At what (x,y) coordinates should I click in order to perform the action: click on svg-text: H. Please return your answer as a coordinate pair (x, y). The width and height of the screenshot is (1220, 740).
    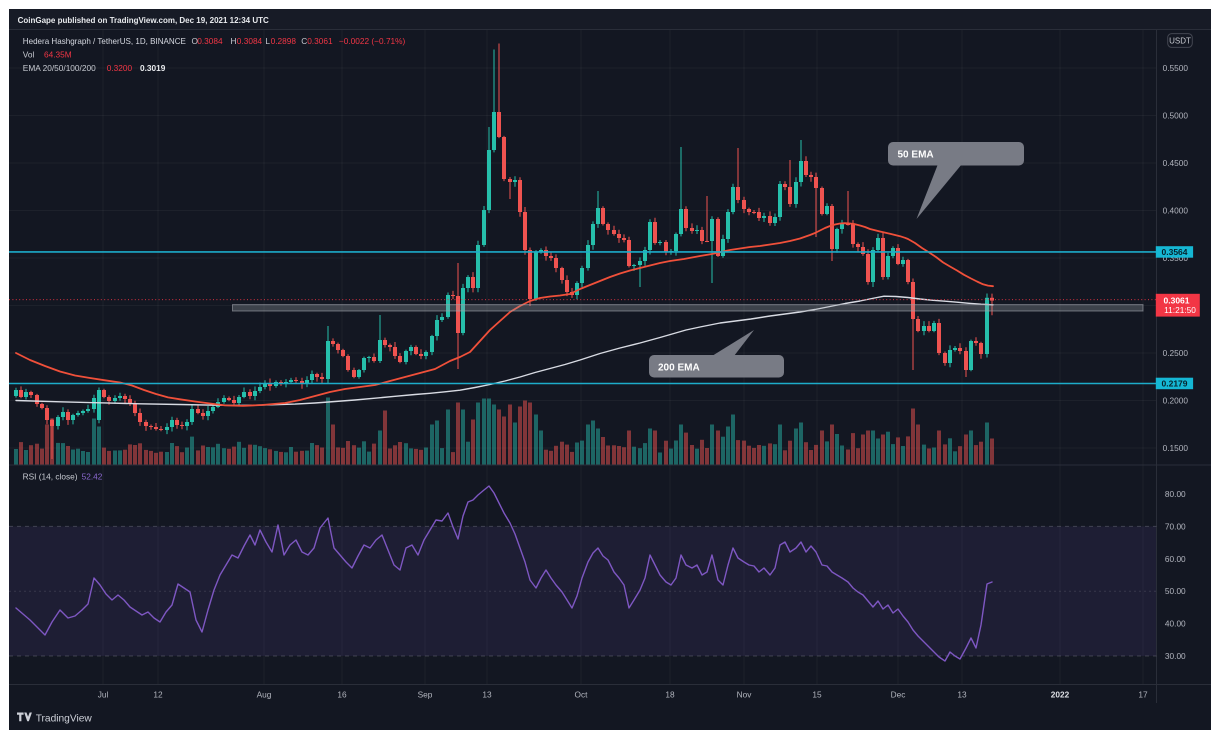
    Looking at the image, I should click on (234, 41).